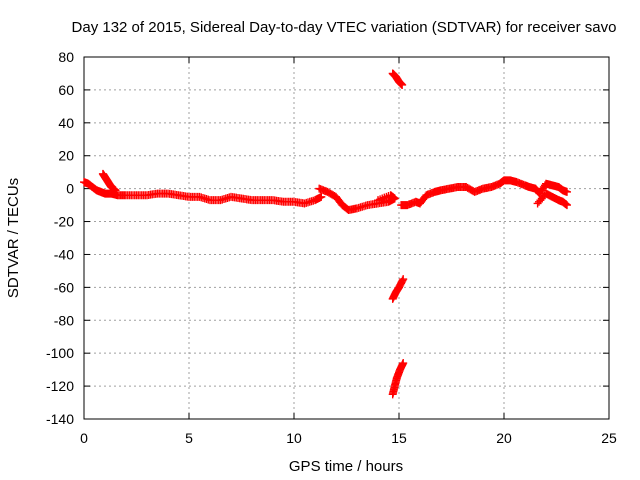 This screenshot has height=480, width=640. Describe the element at coordinates (64, 222) in the screenshot. I see `y-tick-label: -20` at that location.